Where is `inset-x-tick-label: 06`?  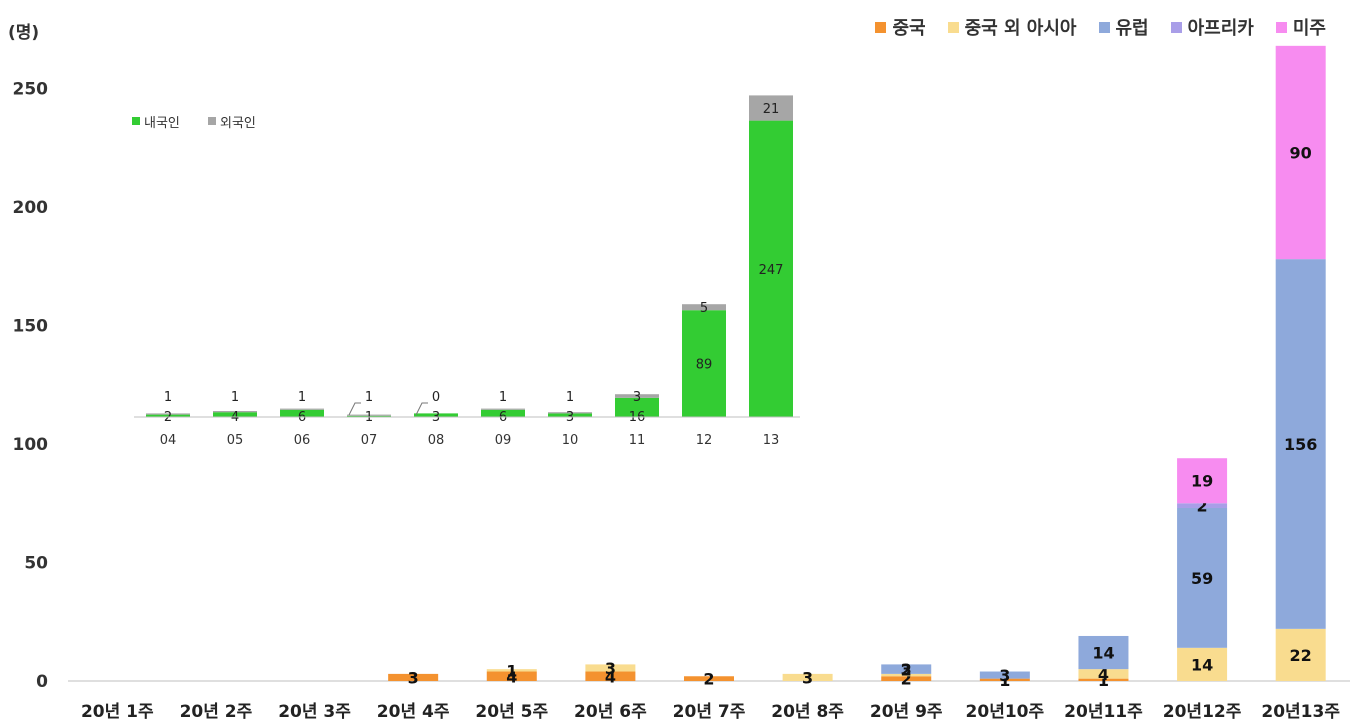
inset-x-tick-label: 06 is located at coordinates (302, 440).